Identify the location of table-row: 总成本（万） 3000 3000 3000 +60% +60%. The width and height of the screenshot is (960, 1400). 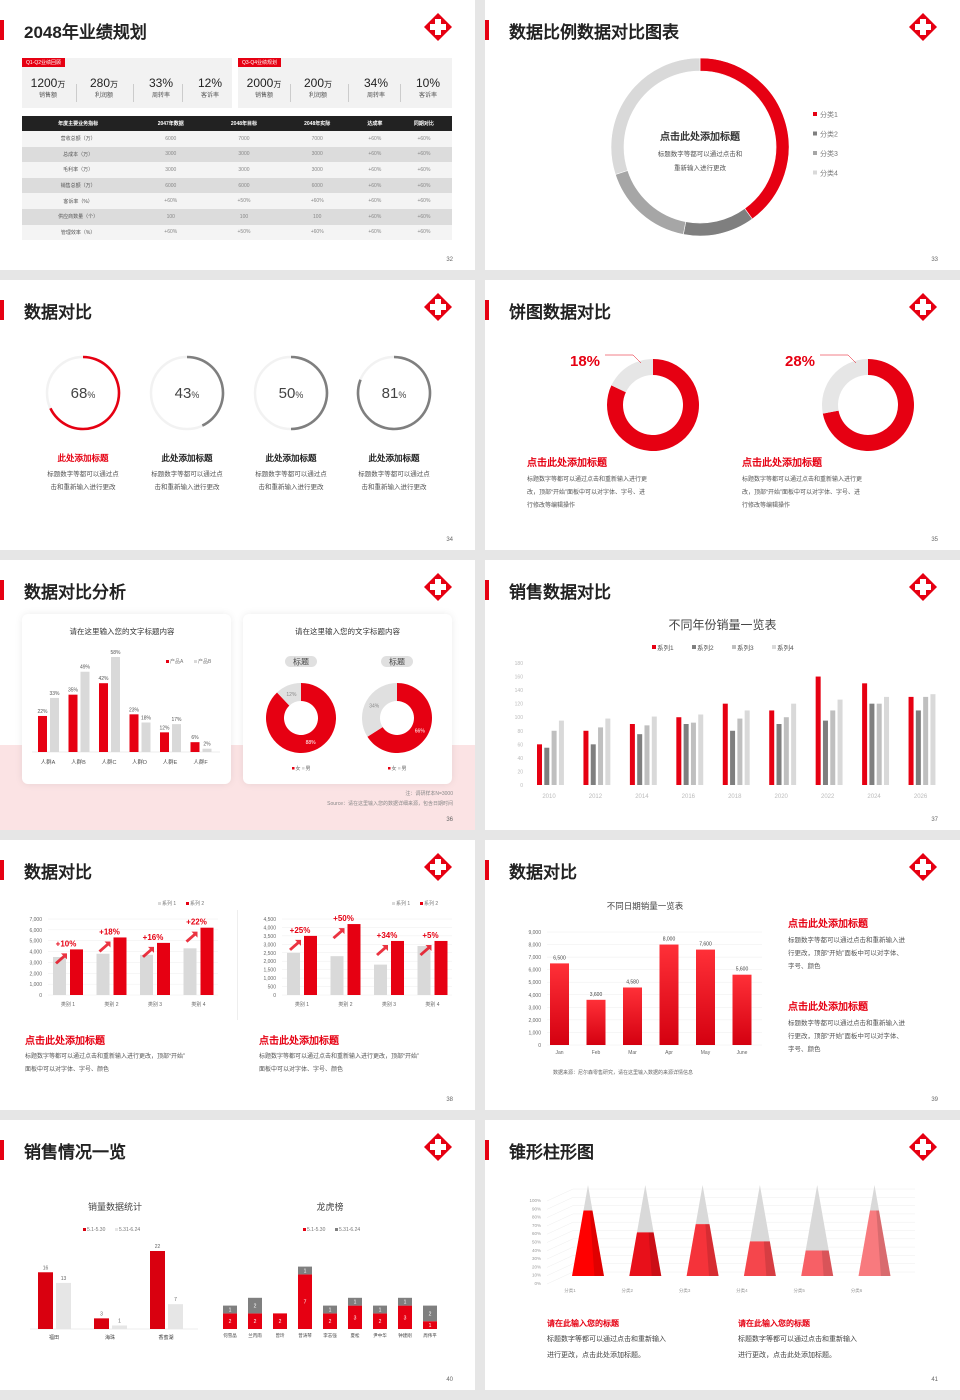
(237, 154).